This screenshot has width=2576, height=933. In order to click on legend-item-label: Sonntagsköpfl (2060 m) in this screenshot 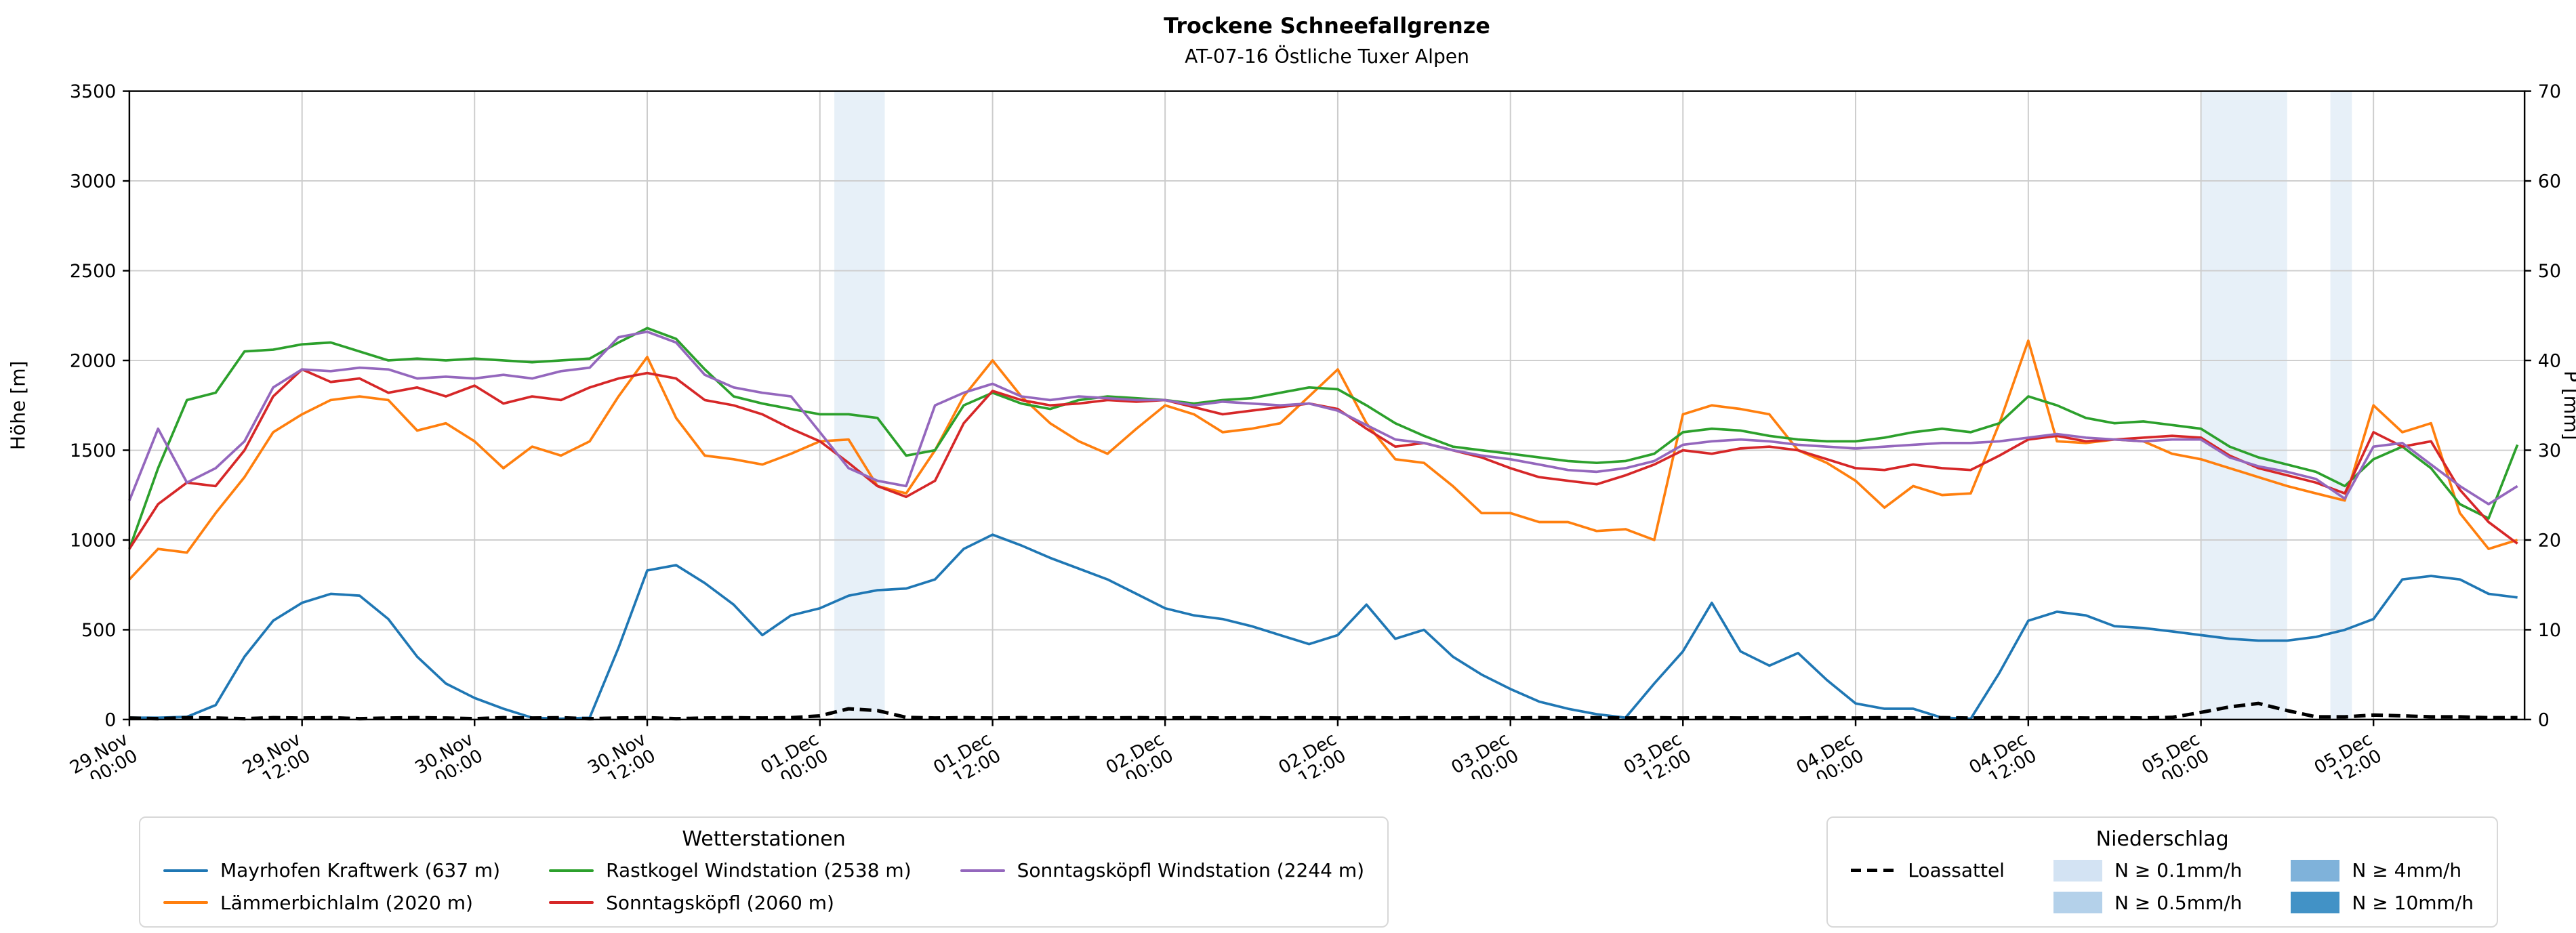, I will do `click(720, 902)`.